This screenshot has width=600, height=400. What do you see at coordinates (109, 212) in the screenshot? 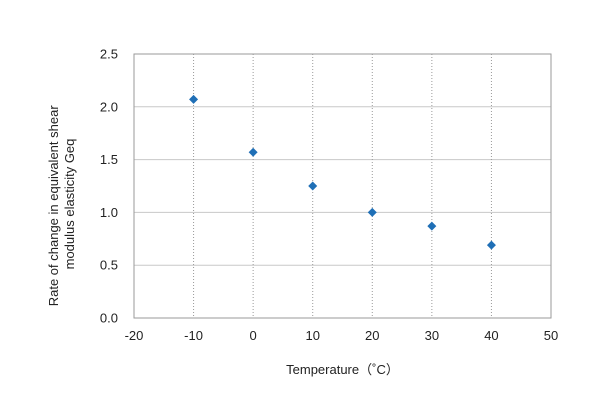
I see `y-tick-label: 1.0` at bounding box center [109, 212].